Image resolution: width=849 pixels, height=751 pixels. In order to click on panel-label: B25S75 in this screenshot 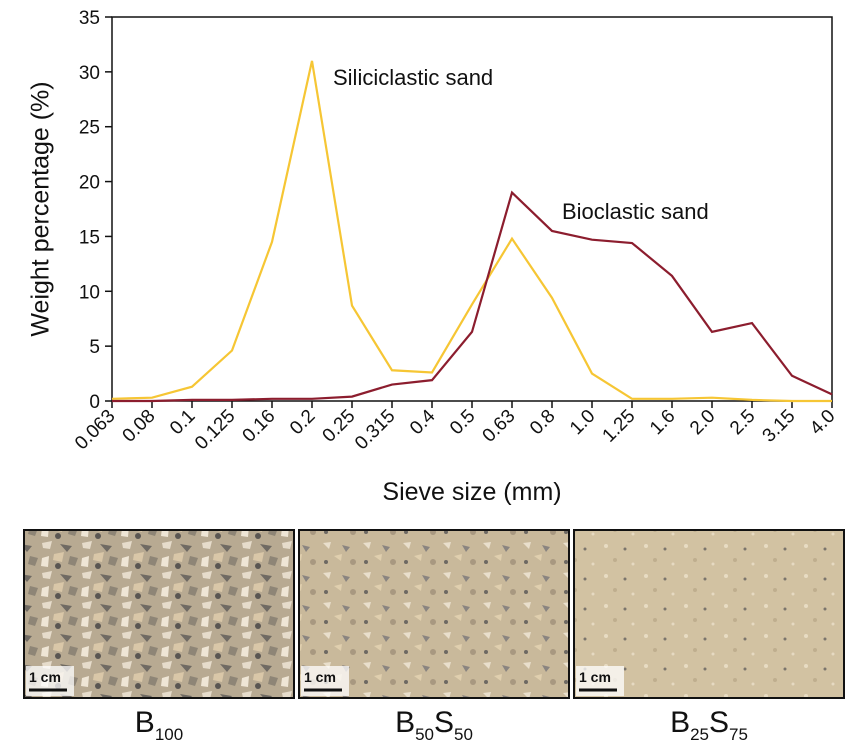, I will do `click(709, 725)`.